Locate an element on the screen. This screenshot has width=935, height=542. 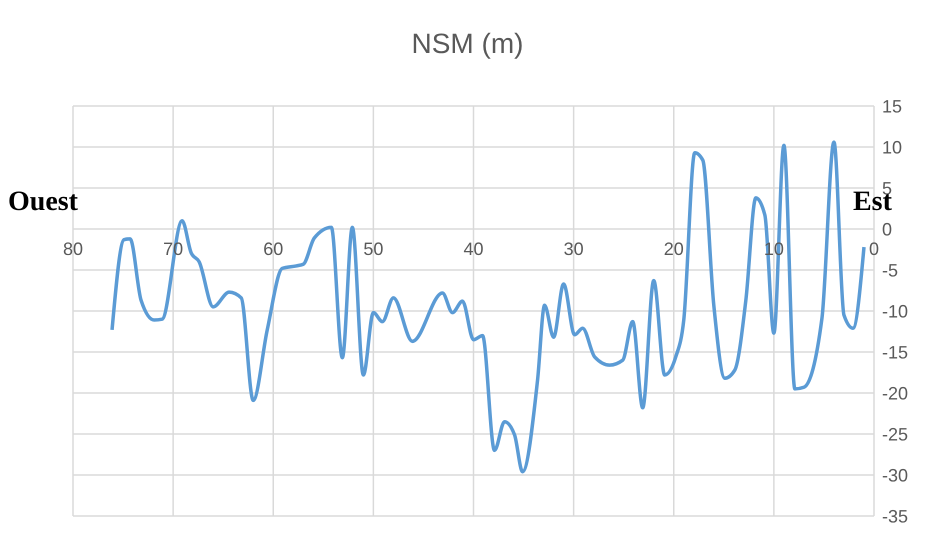
y-tick-label: -35 is located at coordinates (895, 516).